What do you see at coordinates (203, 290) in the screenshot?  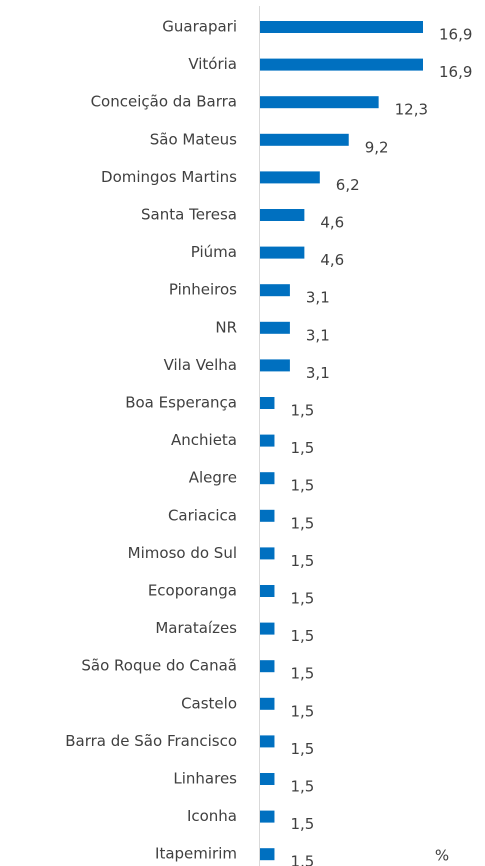 I see `category-label: Pinheiros` at bounding box center [203, 290].